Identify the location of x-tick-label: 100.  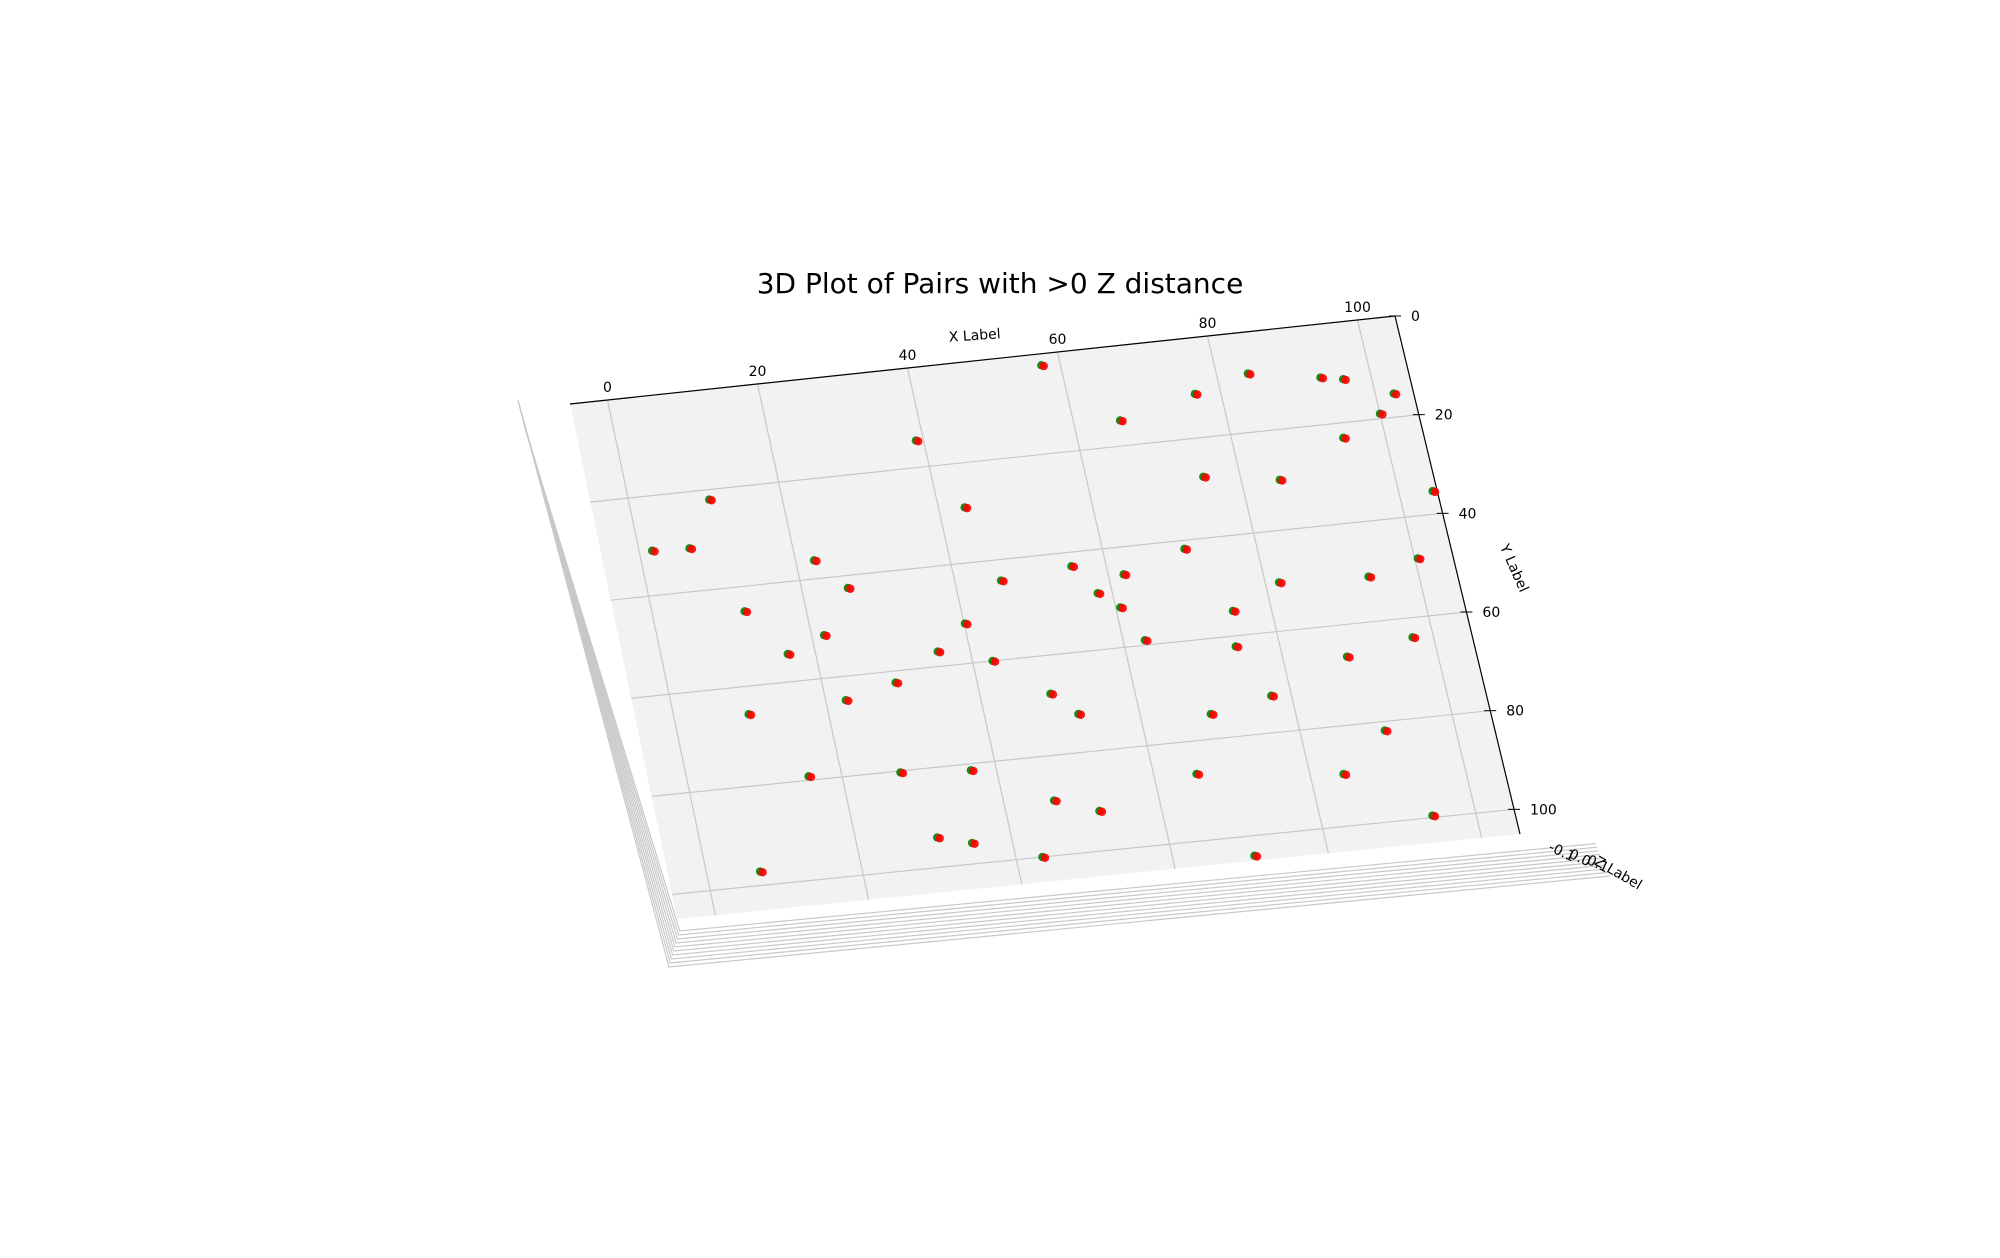
(1357, 308).